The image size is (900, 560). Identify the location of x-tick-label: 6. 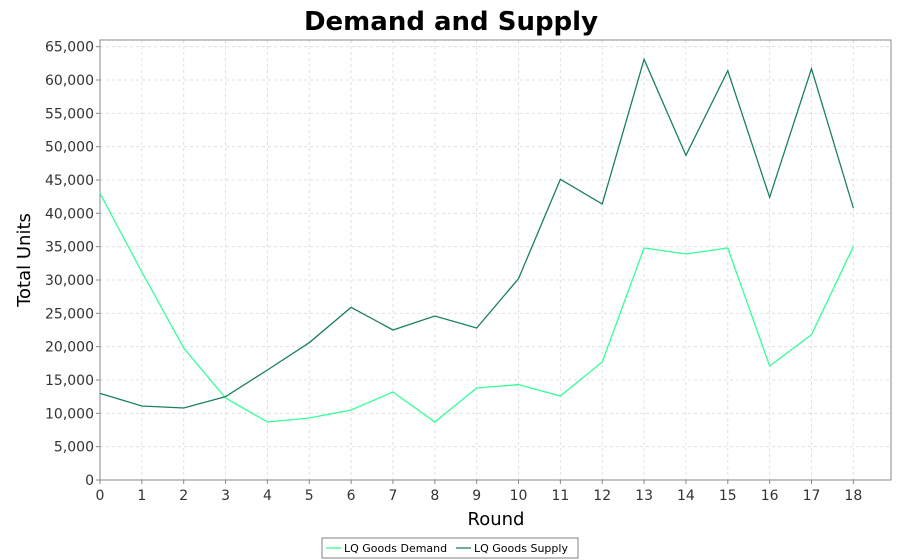
(351, 496).